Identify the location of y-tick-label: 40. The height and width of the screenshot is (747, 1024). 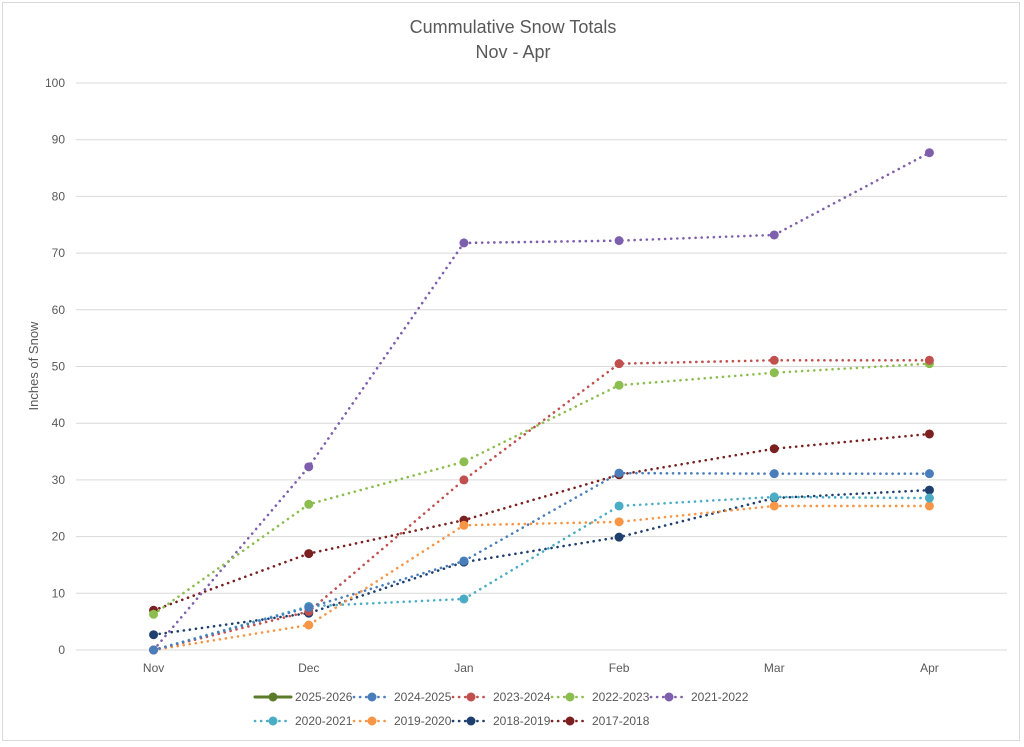
(59, 423).